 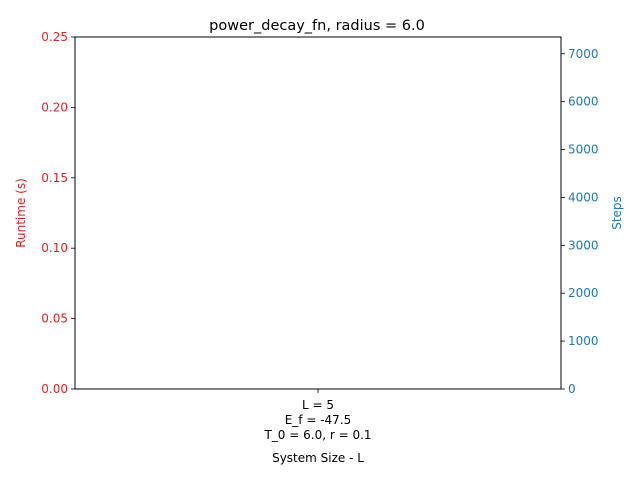 I want to click on x-tick-label-line: E_f = -47.5, so click(x=318, y=420).